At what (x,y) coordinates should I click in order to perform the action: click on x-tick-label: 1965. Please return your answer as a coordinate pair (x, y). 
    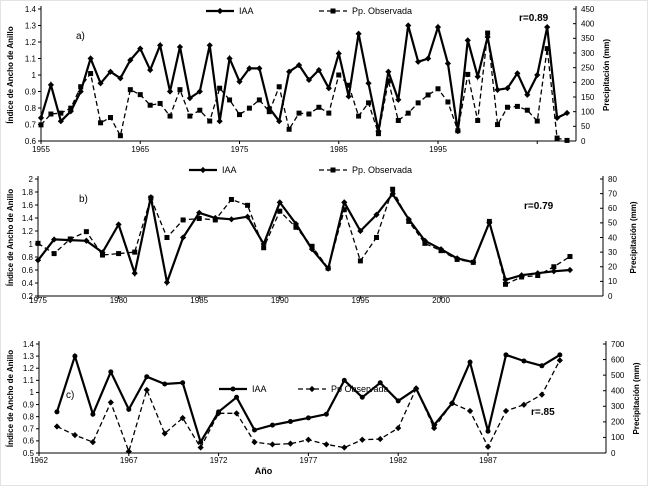
    Looking at the image, I should click on (140, 149).